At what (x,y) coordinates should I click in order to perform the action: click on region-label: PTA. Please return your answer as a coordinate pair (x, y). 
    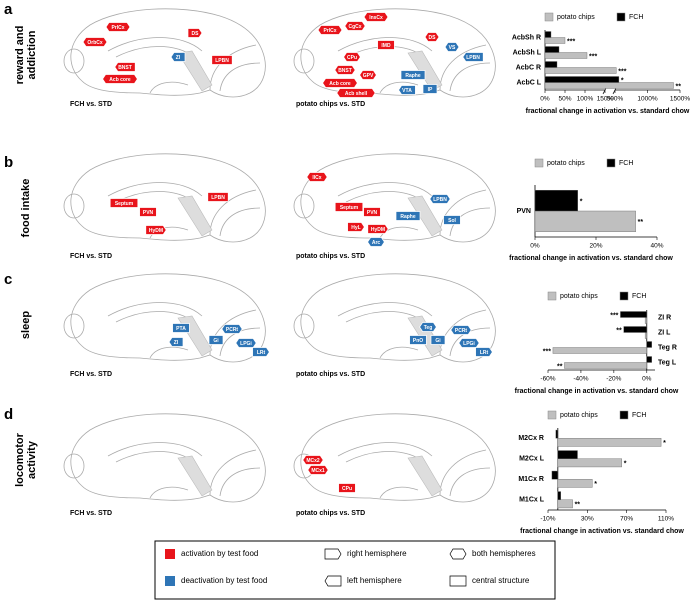
    Looking at the image, I should click on (181, 329).